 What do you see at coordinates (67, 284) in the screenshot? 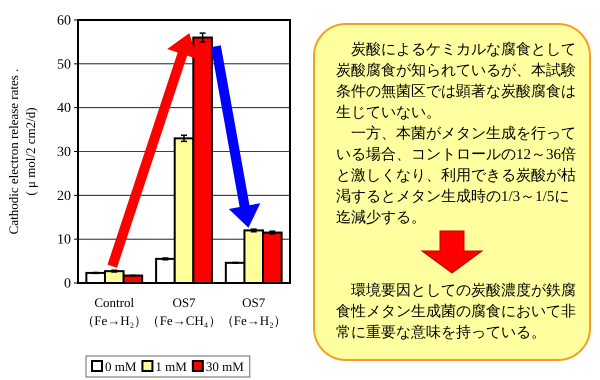
I see `y-tick-label: 0` at bounding box center [67, 284].